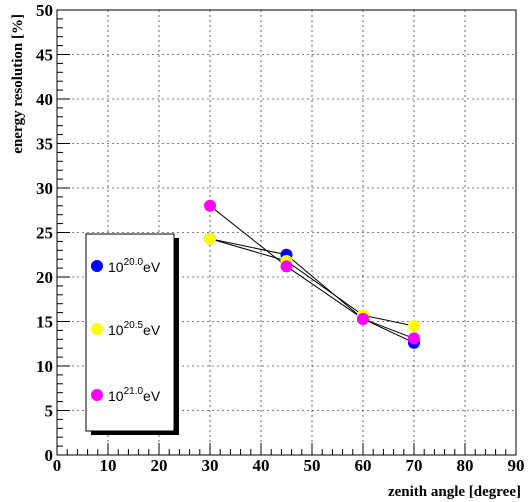  Describe the element at coordinates (44, 55) in the screenshot. I see `y-tick-label: 45` at that location.